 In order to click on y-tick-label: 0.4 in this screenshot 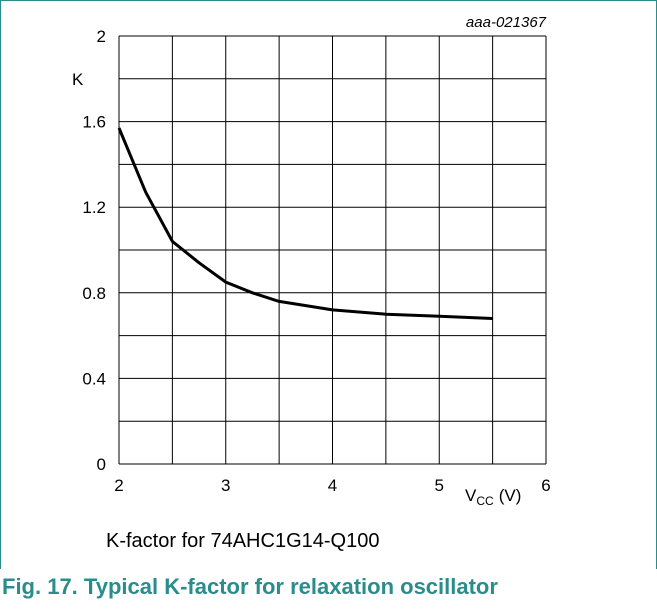, I will do `click(94, 378)`.